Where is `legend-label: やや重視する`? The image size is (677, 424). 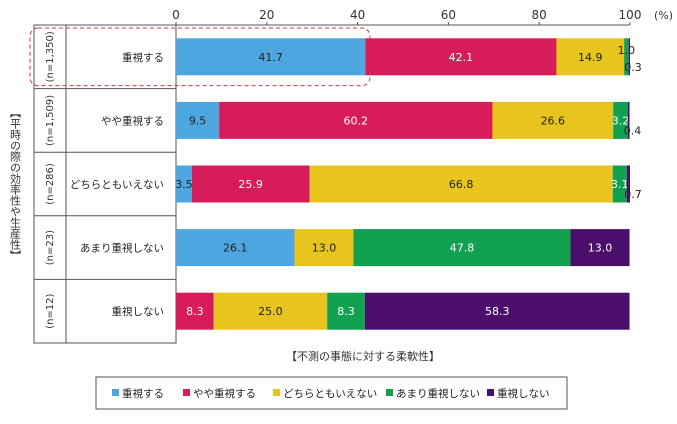
legend-label: やや重視する is located at coordinates (224, 393).